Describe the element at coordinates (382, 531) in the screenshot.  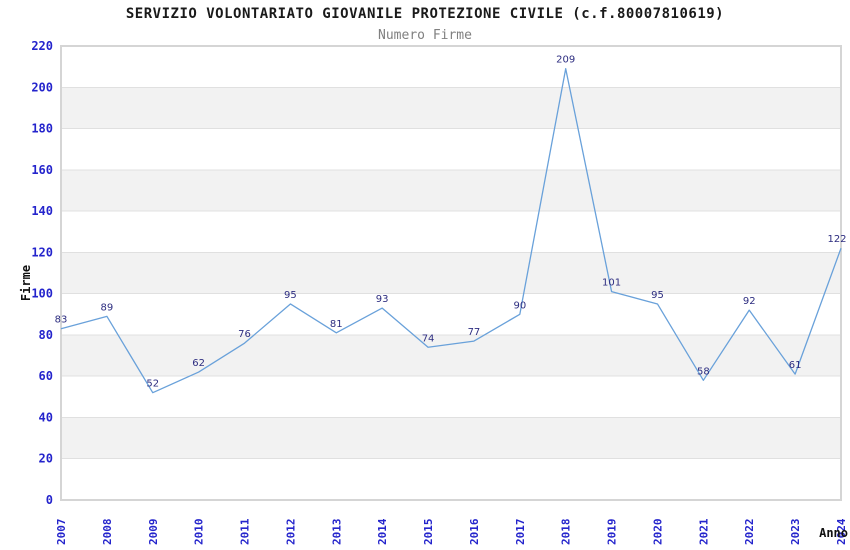
I see `x-tick-label: 2014` at that location.